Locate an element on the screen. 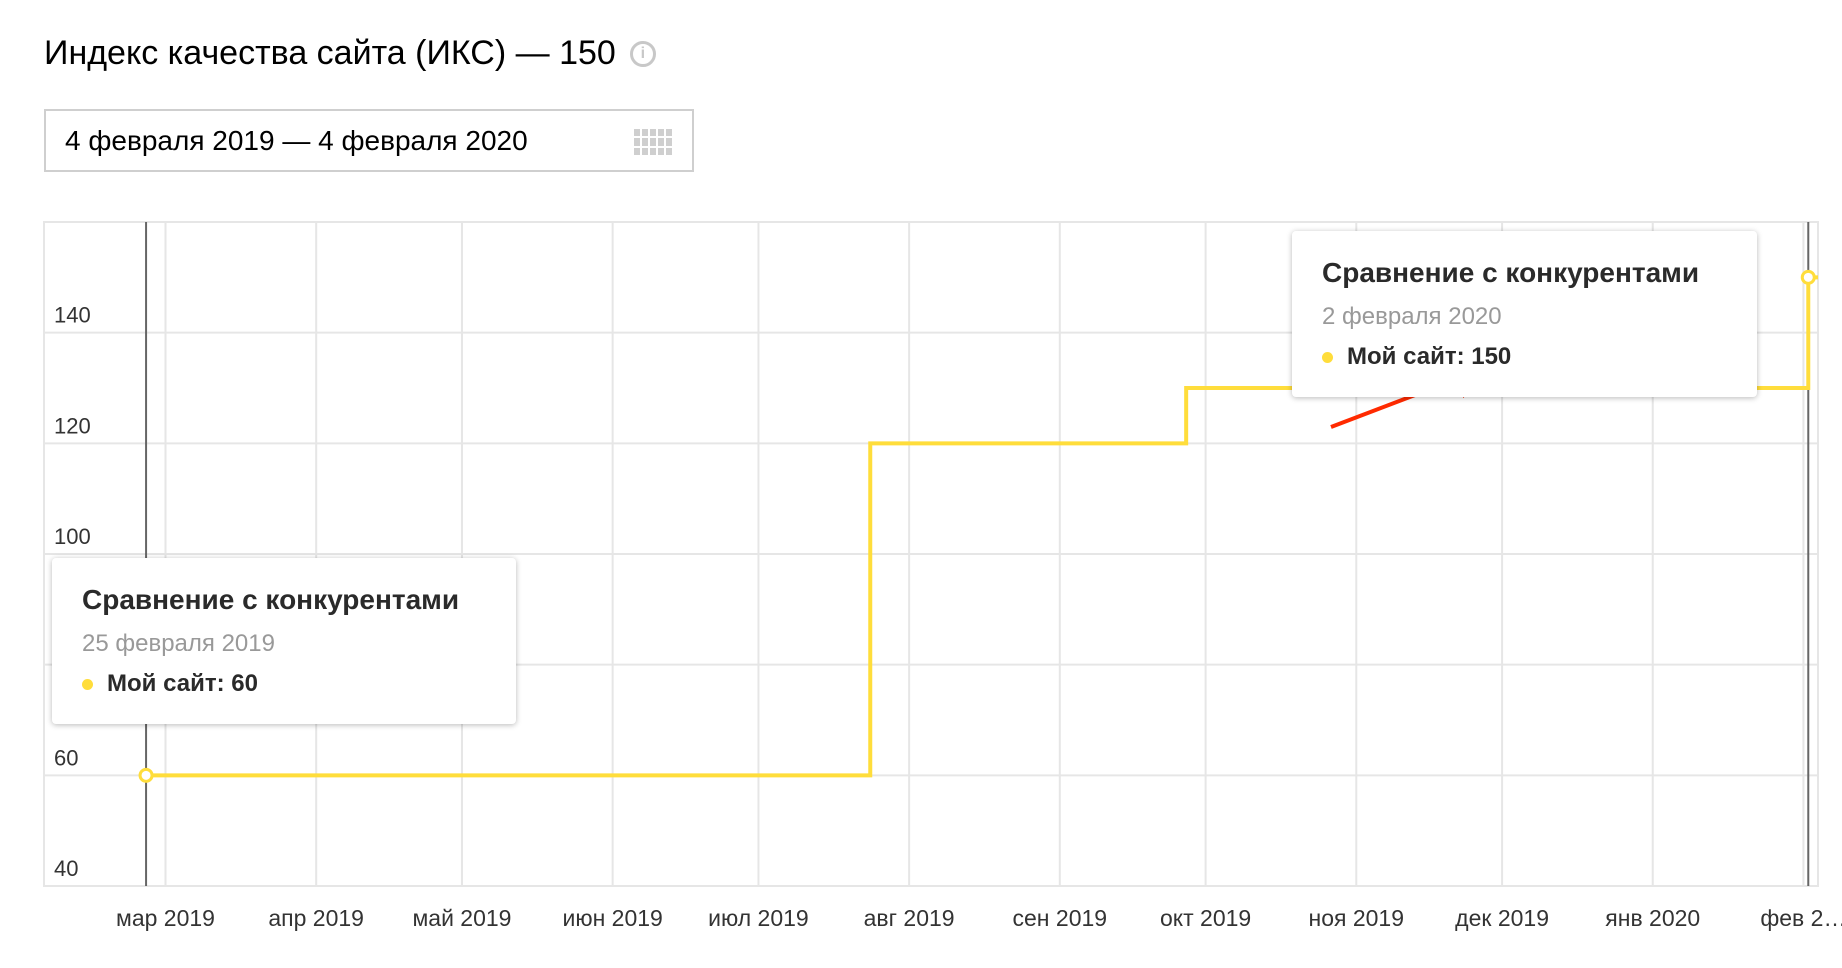 This screenshot has height=968, width=1842. x-tick-label: окт 2019 is located at coordinates (1205, 918).